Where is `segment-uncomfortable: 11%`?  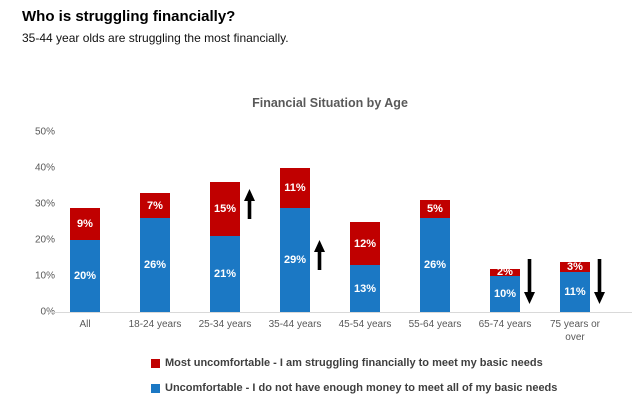 segment-uncomfortable: 11% is located at coordinates (575, 292).